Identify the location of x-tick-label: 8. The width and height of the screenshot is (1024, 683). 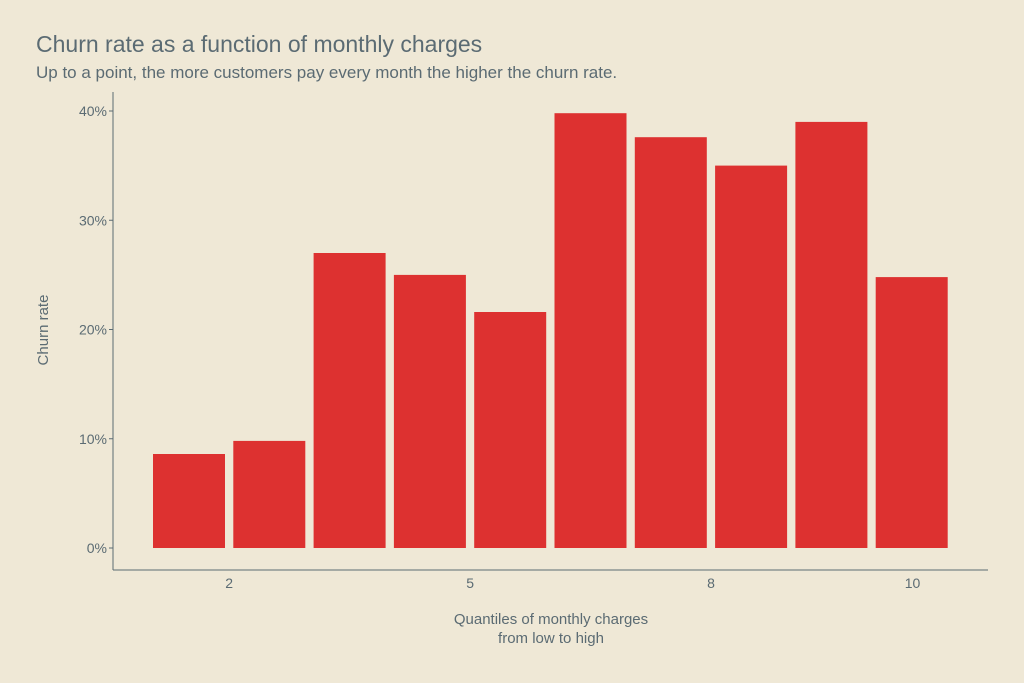
(711, 583).